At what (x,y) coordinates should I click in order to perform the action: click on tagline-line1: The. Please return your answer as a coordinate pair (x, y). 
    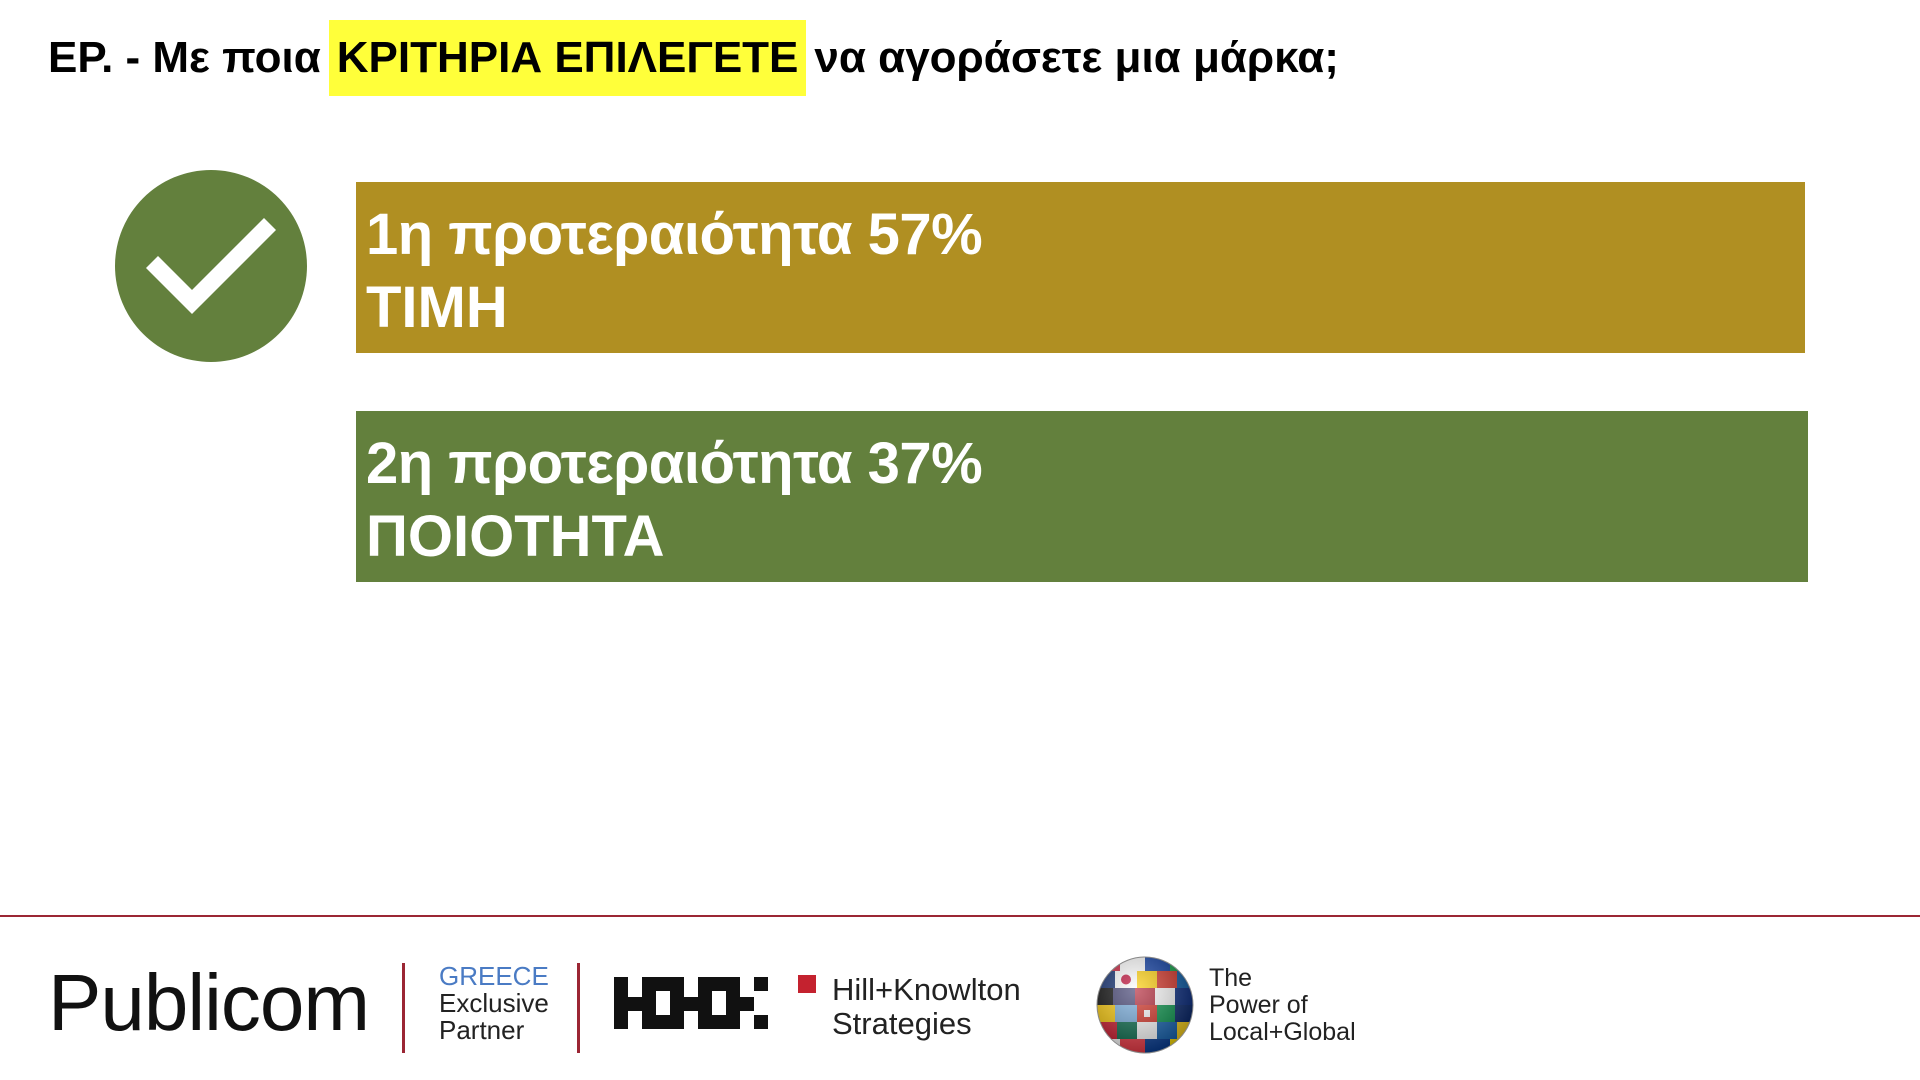
    Looking at the image, I should click on (1231, 978).